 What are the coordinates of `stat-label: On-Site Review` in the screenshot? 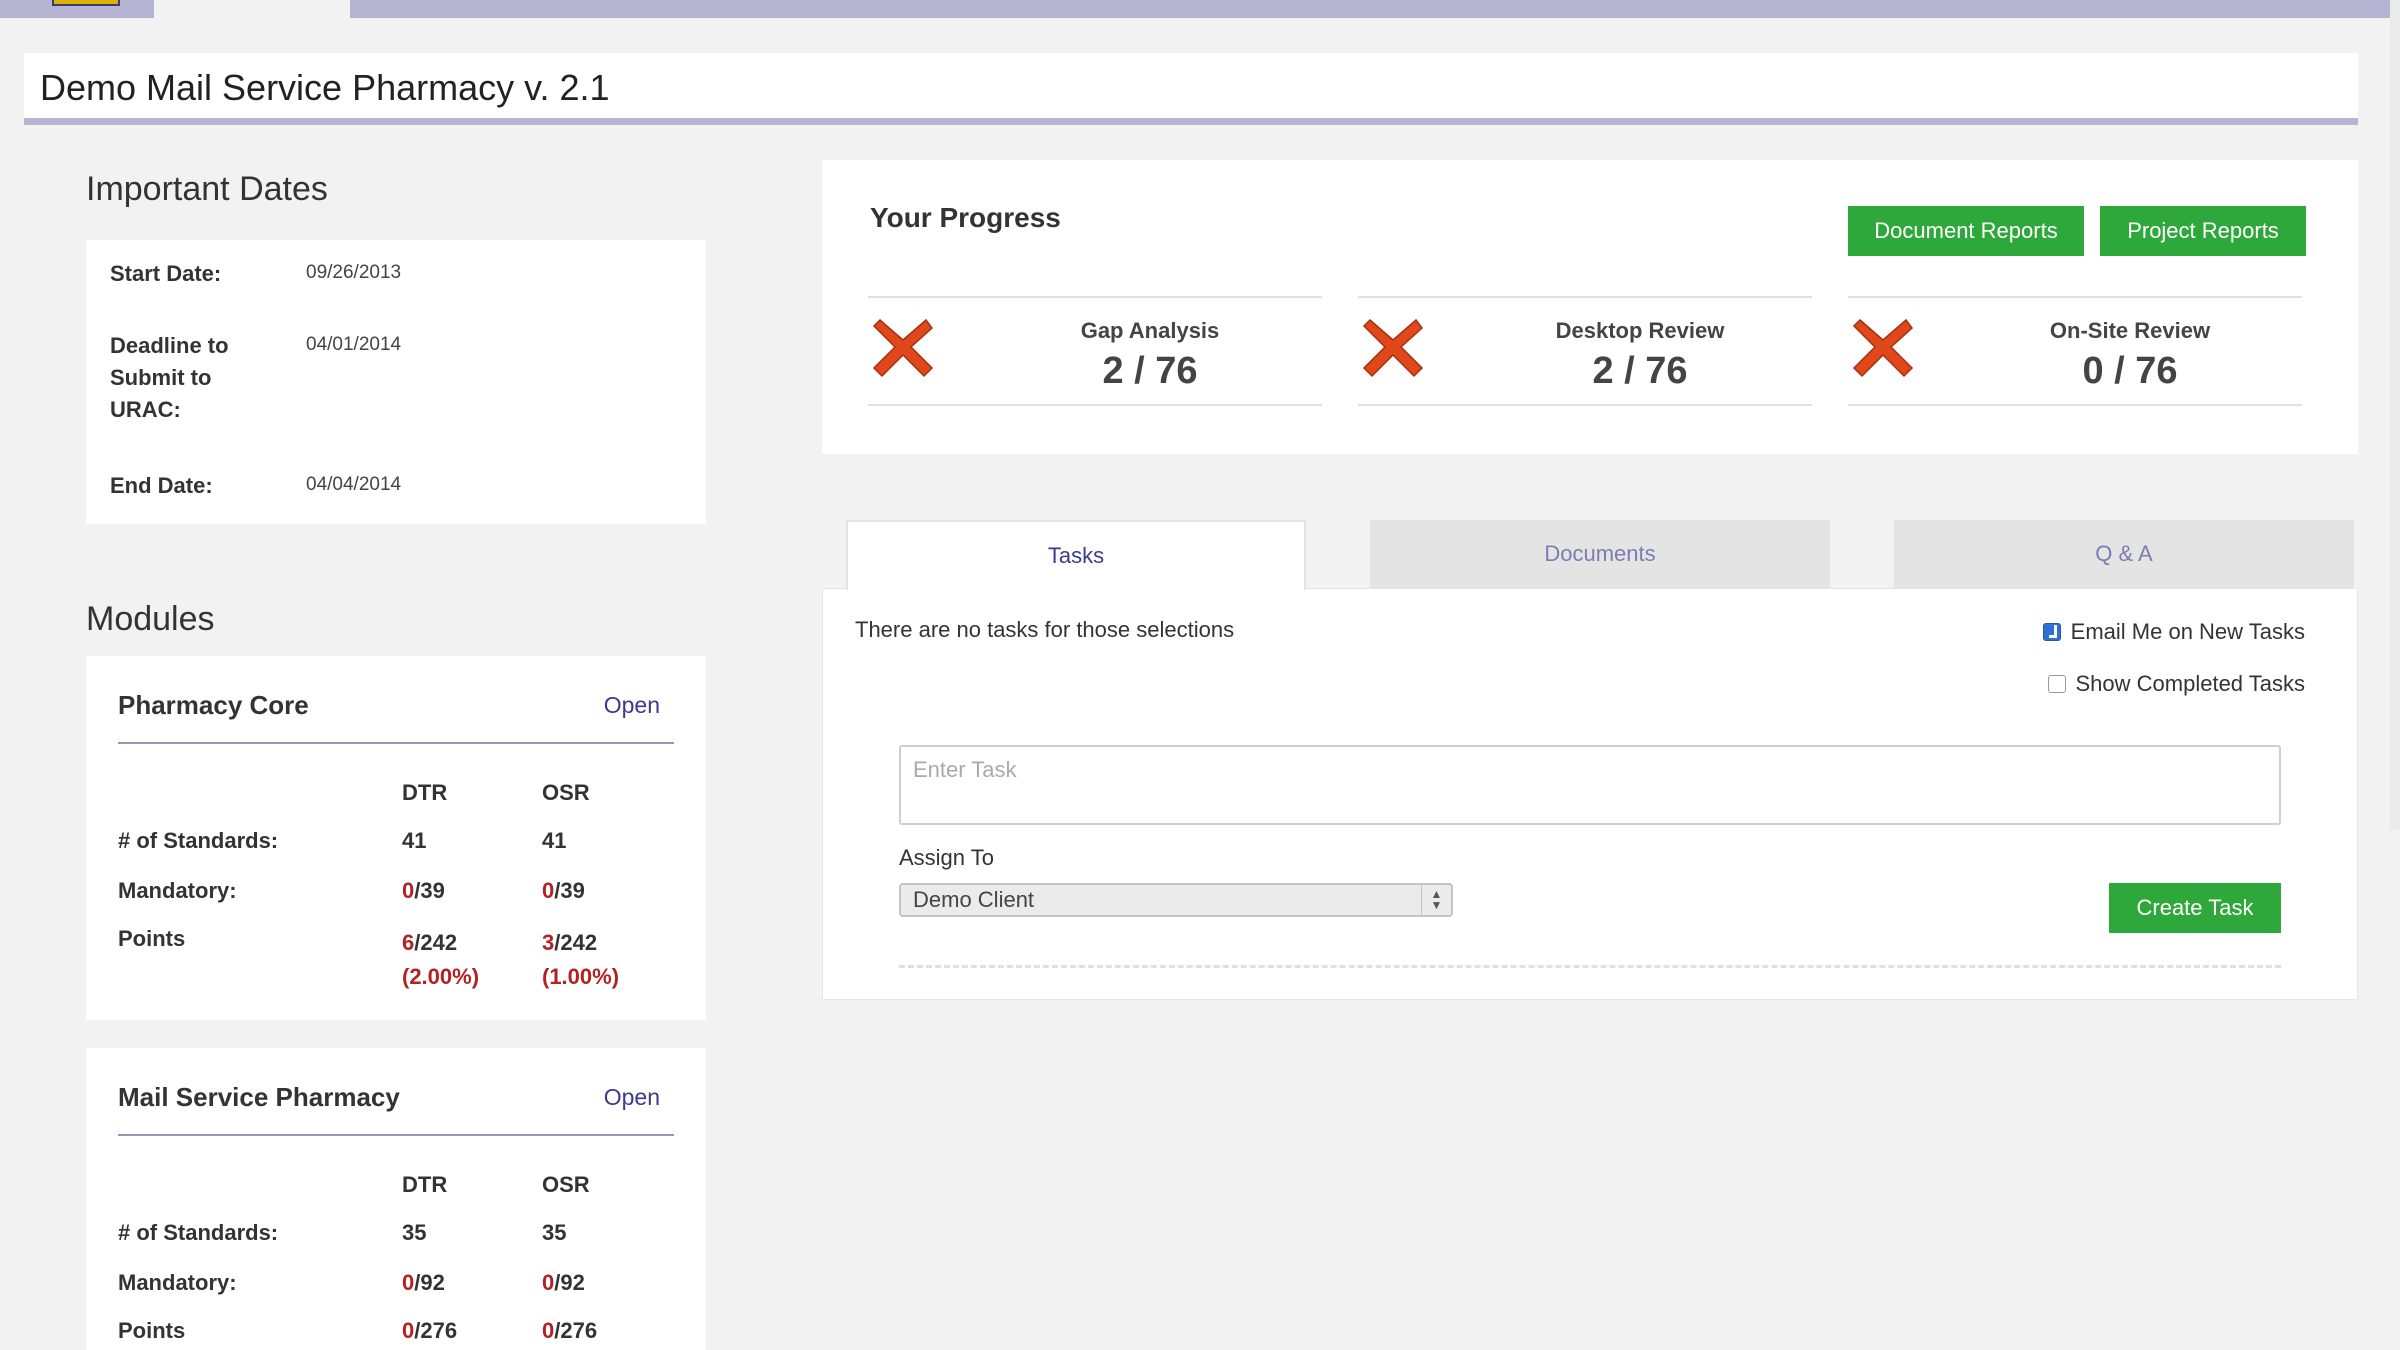 It's located at (2130, 330).